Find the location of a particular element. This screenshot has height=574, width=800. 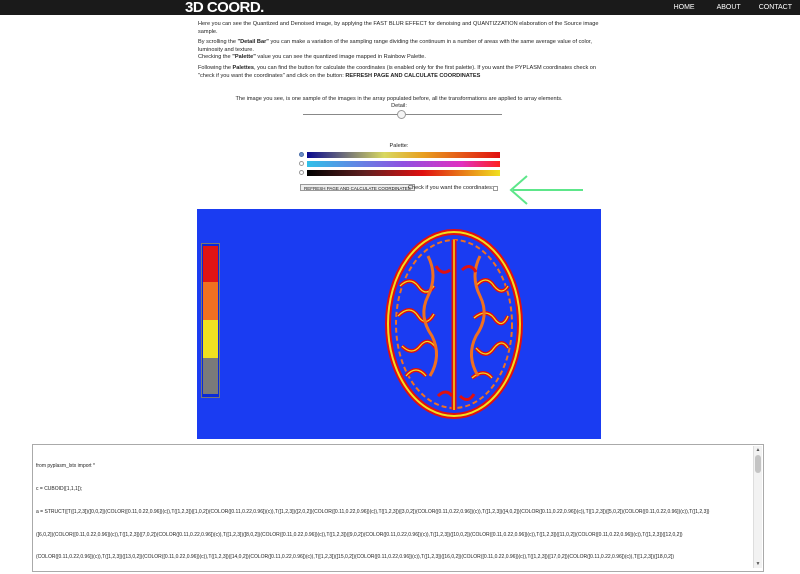

legend-orange is located at coordinates (210, 301).